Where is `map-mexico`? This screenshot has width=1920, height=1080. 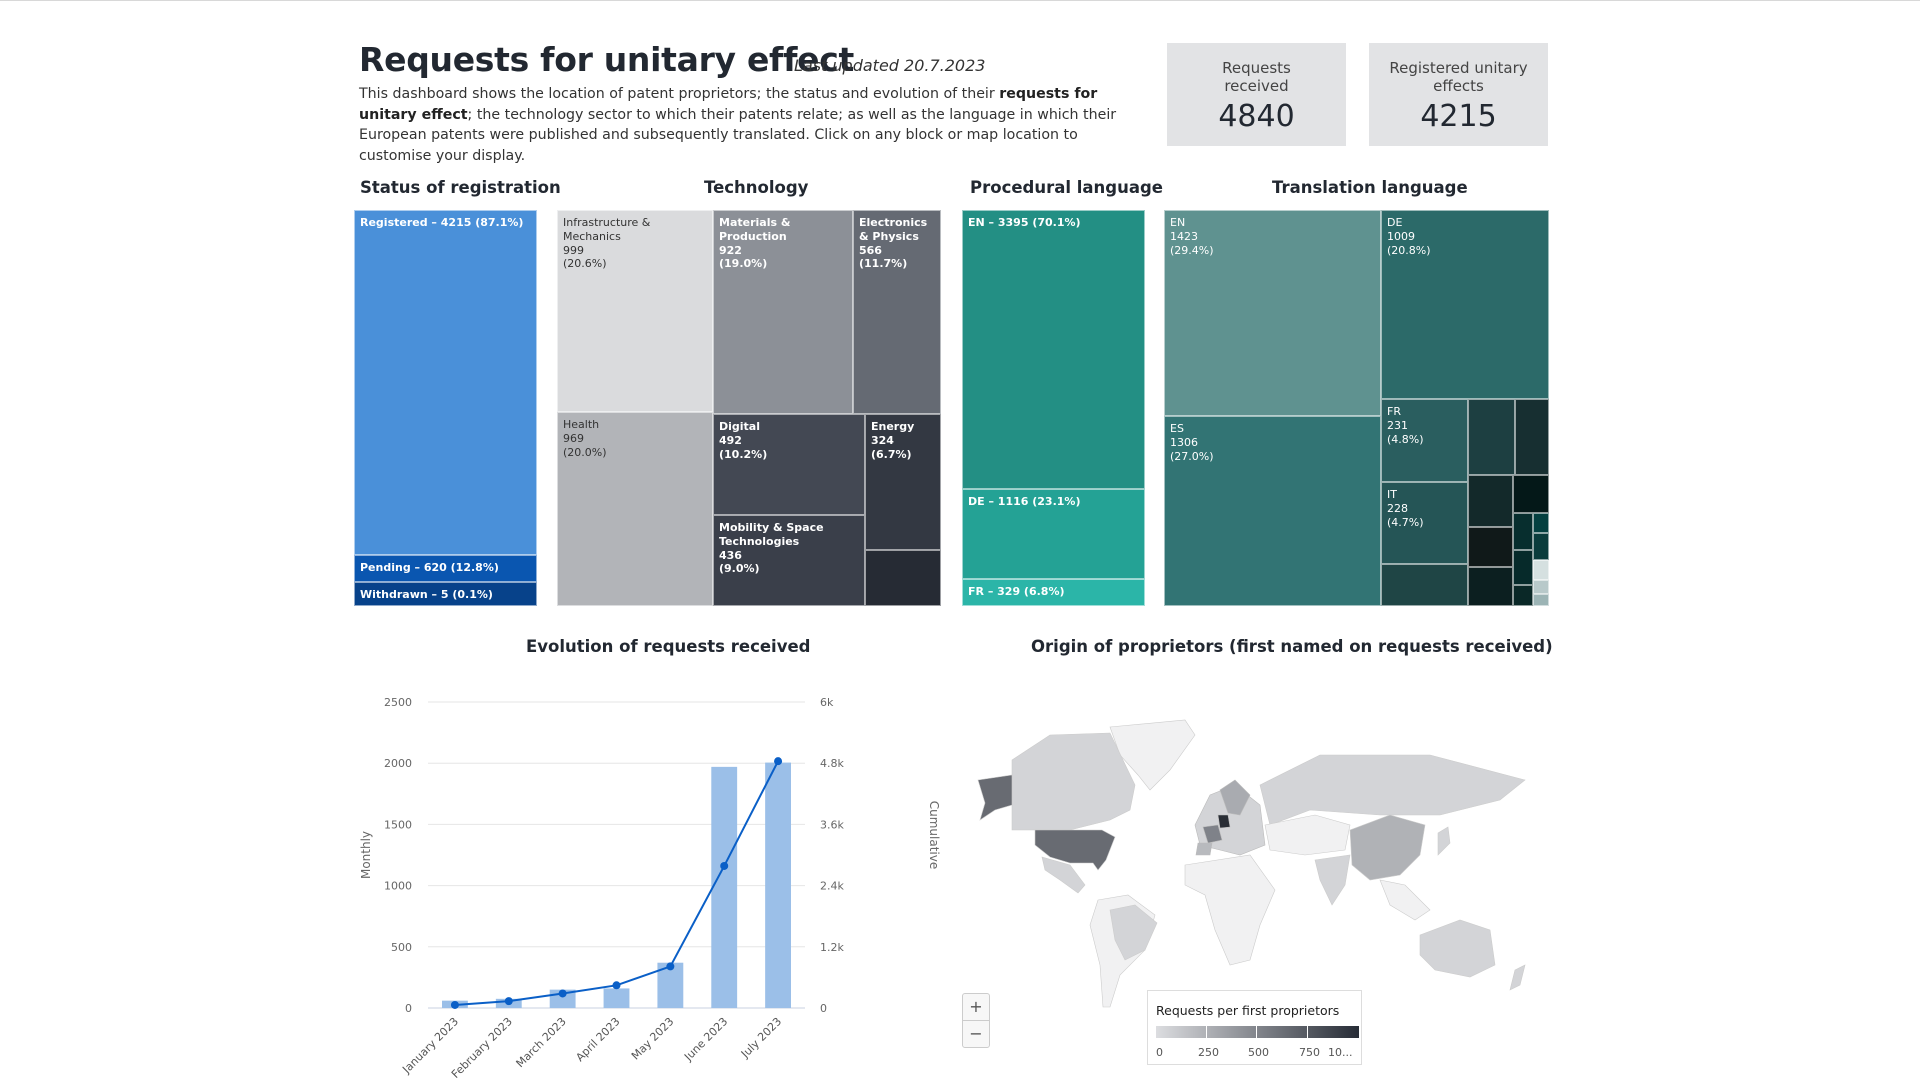
map-mexico is located at coordinates (1063, 875).